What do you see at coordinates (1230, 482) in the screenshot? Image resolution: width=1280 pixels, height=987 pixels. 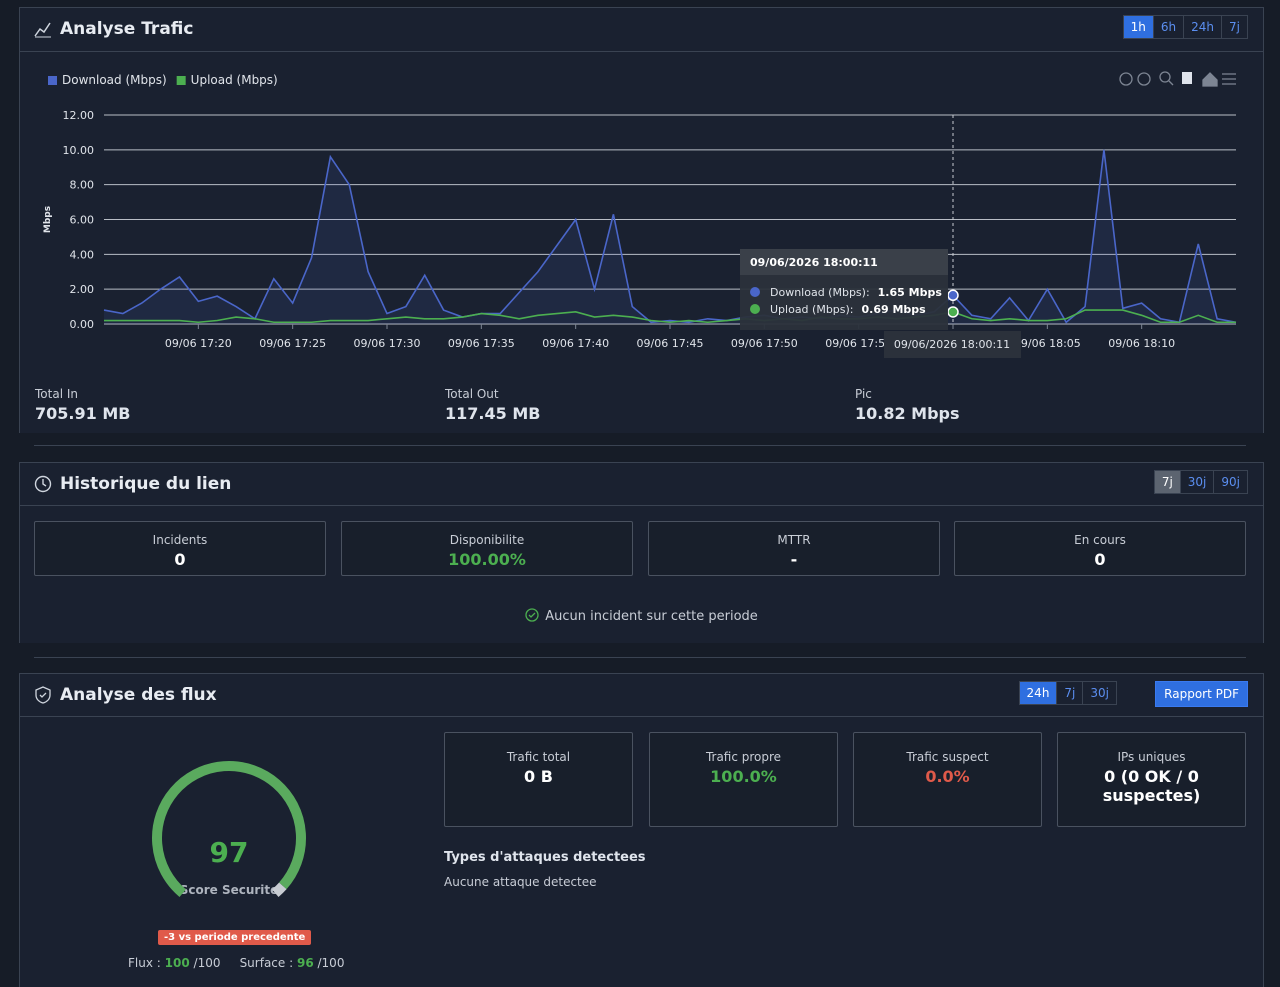 I see `range-button: 90j` at bounding box center [1230, 482].